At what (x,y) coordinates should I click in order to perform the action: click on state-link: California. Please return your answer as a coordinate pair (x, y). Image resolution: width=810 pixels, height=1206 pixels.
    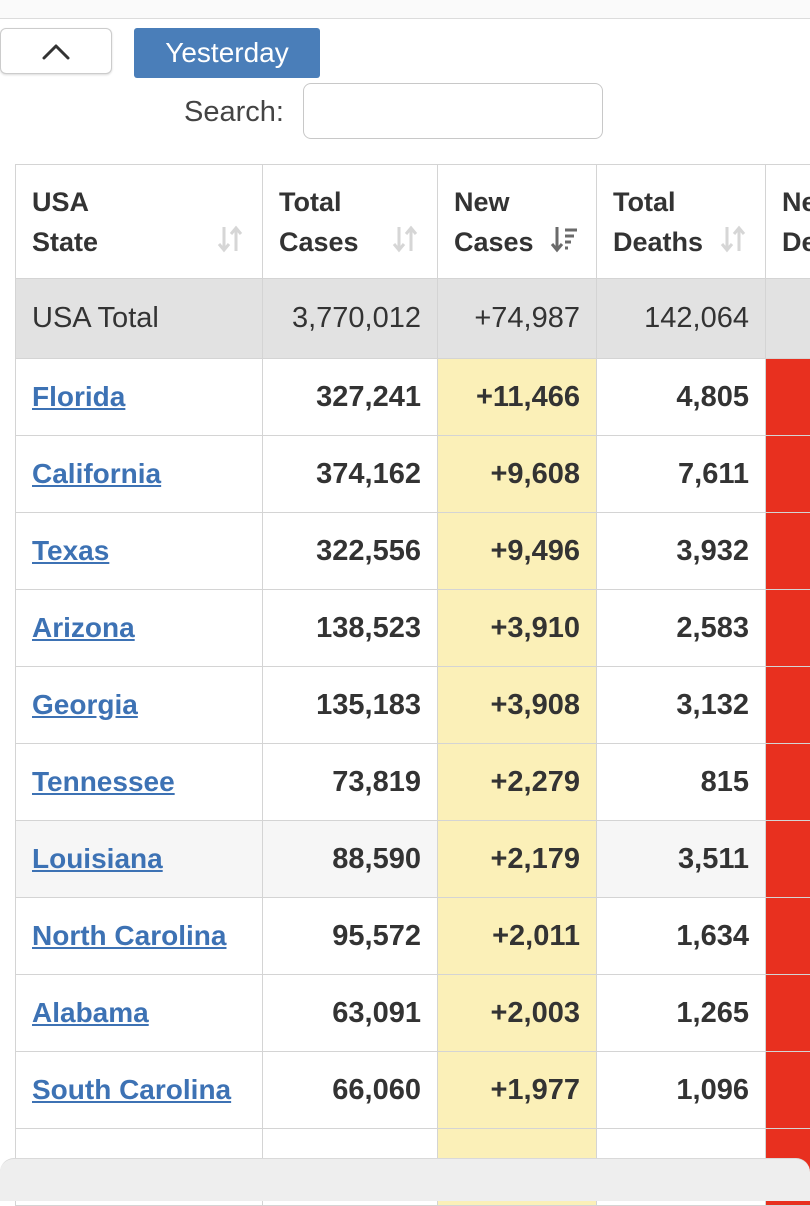
    Looking at the image, I should click on (96, 473).